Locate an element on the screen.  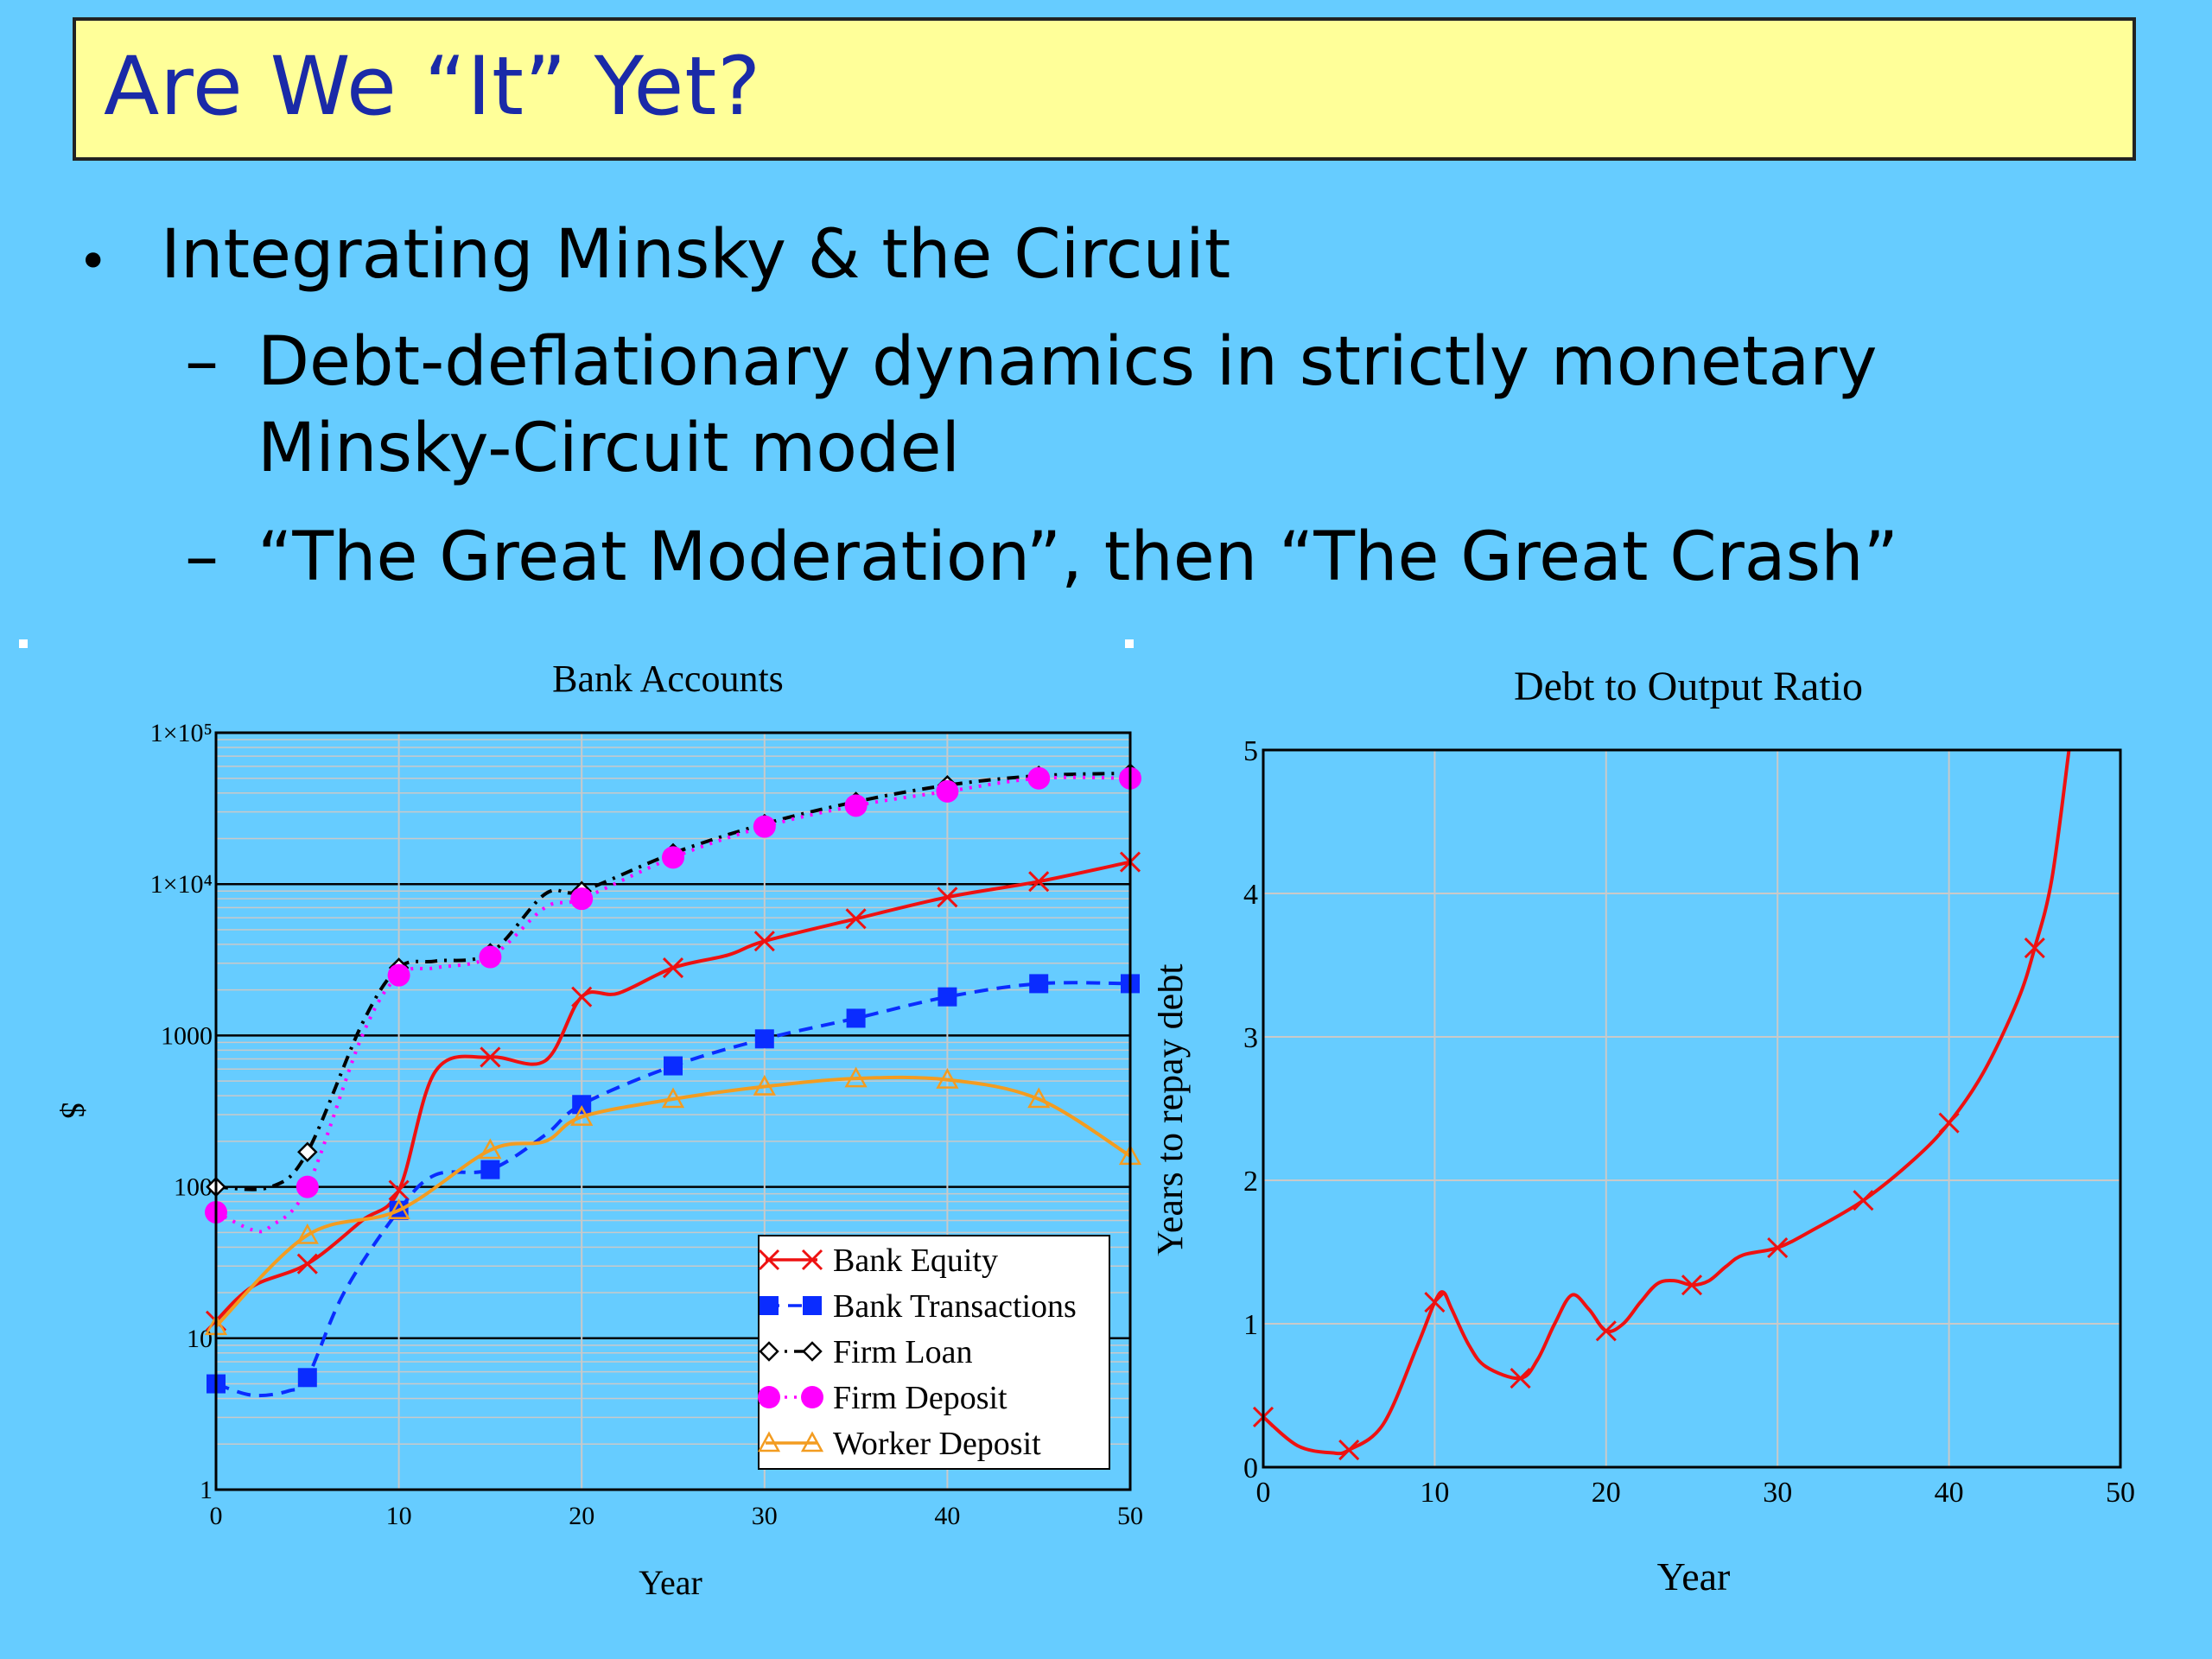
y-tick-label: 100 is located at coordinates (193, 1187).